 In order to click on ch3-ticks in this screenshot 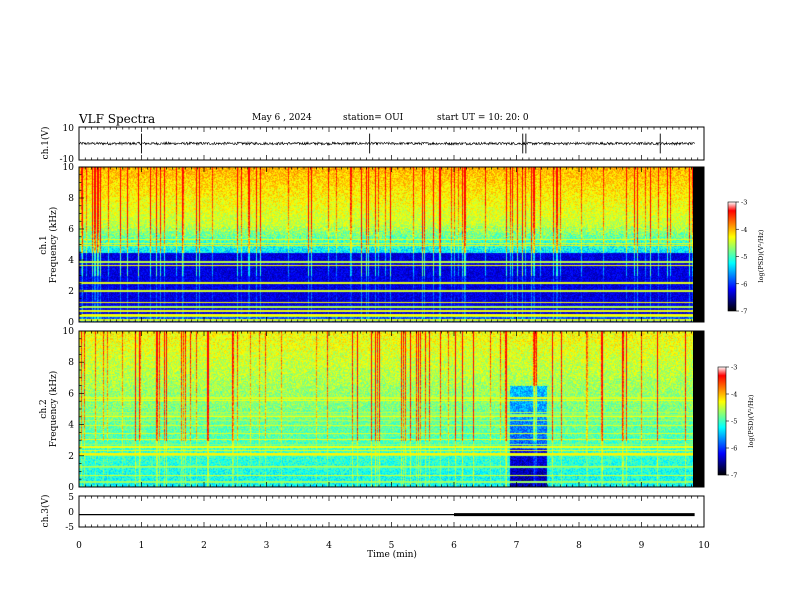, I will do `click(391, 511)`.